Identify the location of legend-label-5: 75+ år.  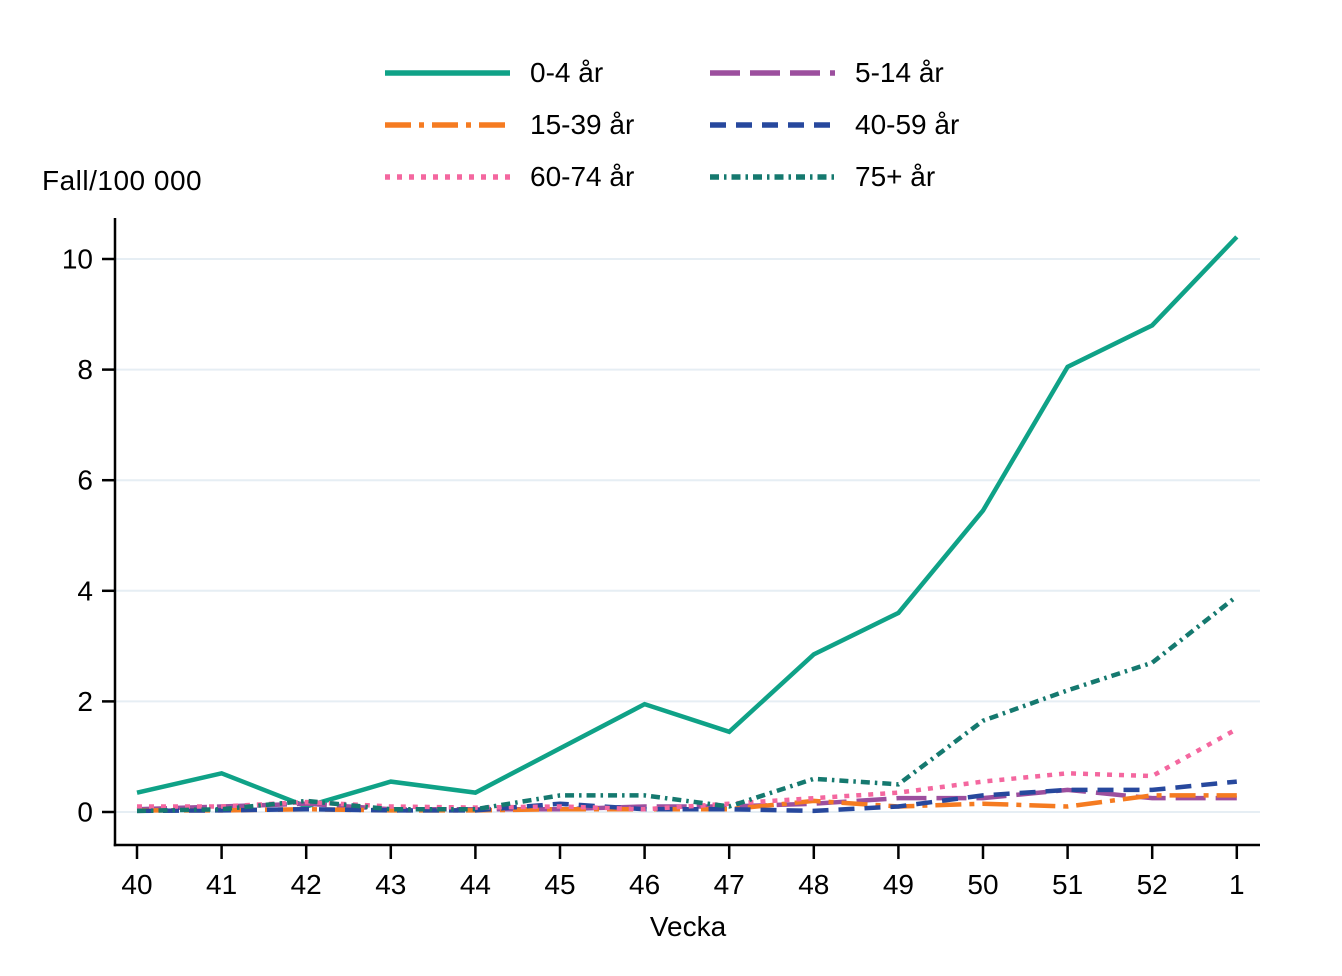
(895, 176).